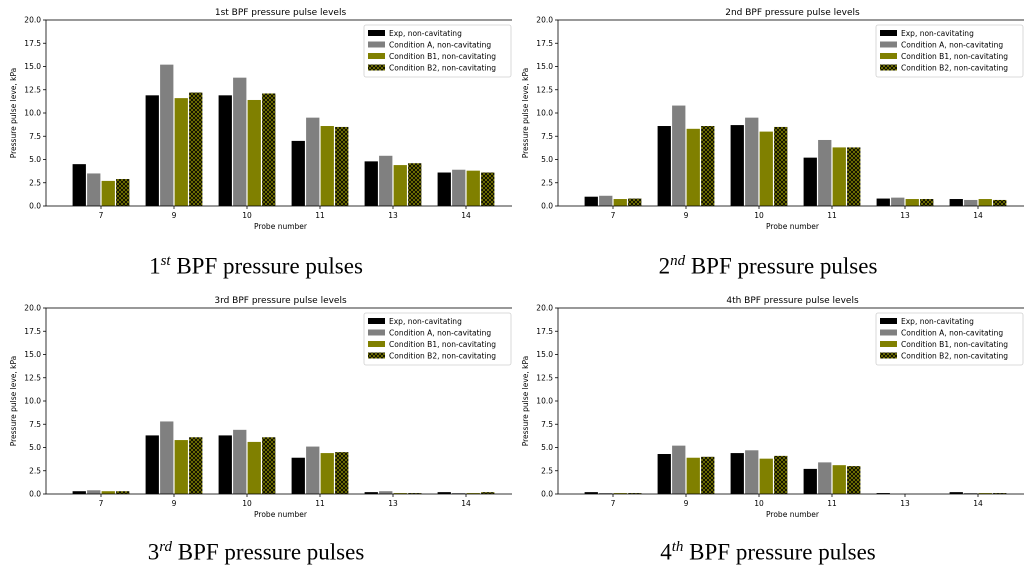  What do you see at coordinates (459, 187) in the screenshot?
I see `chart-1-bar-14-s2` at bounding box center [459, 187].